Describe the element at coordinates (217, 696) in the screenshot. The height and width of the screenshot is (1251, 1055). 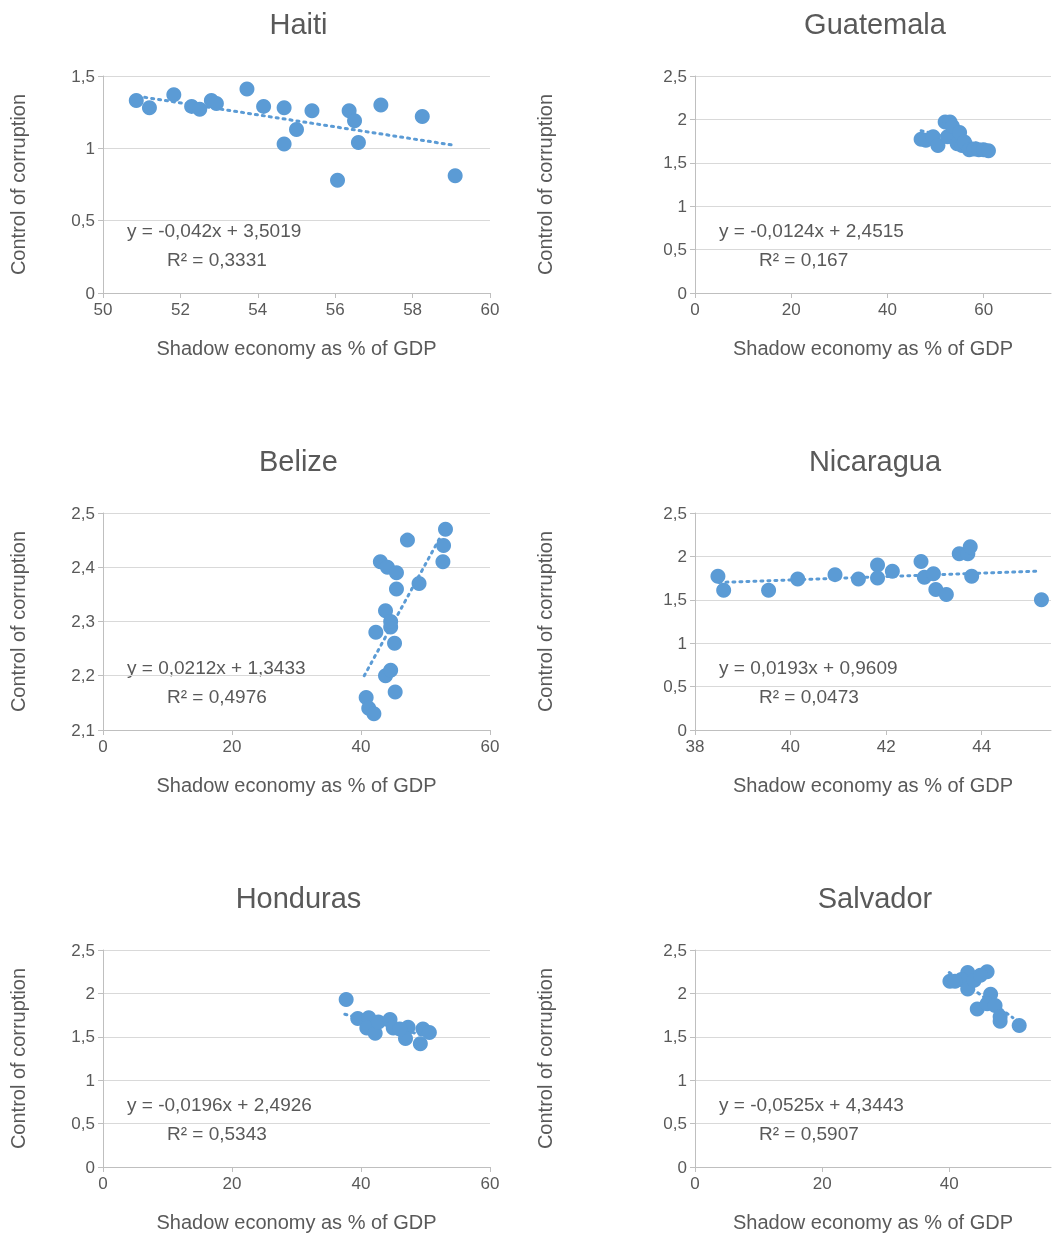
I see `annotation: R² = 0,4976` at that location.